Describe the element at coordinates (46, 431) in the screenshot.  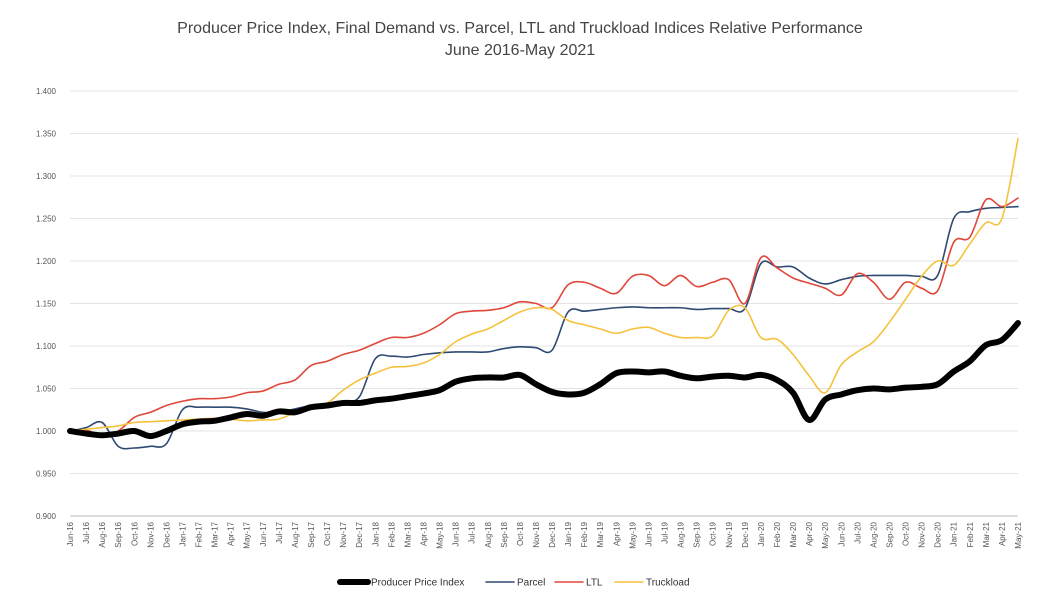
I see `y-tick-label: 1.000` at that location.